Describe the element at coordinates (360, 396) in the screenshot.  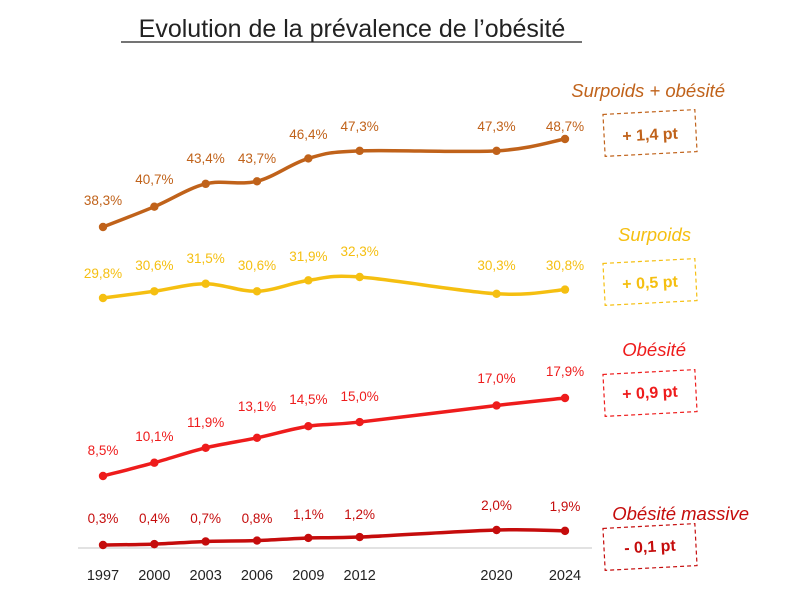
I see `data-label-obesite-2012: 15,0%` at that location.